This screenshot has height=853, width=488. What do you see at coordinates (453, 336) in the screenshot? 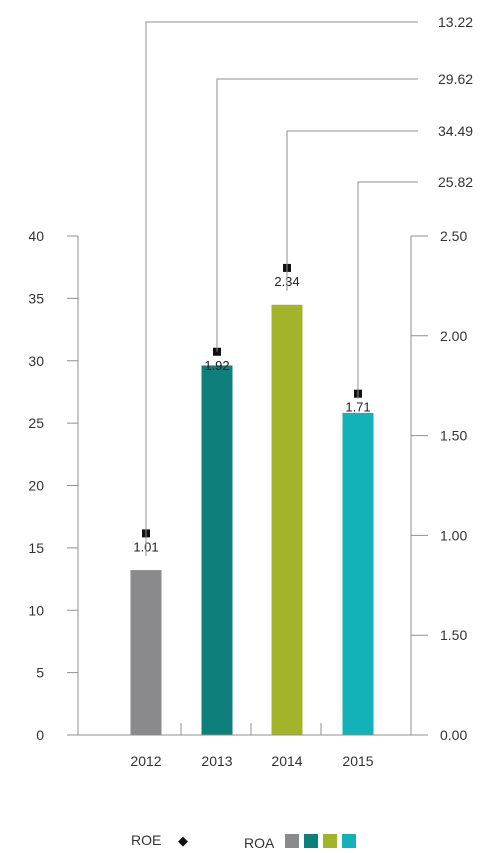
I see `right-tick-label: 2.00` at bounding box center [453, 336].